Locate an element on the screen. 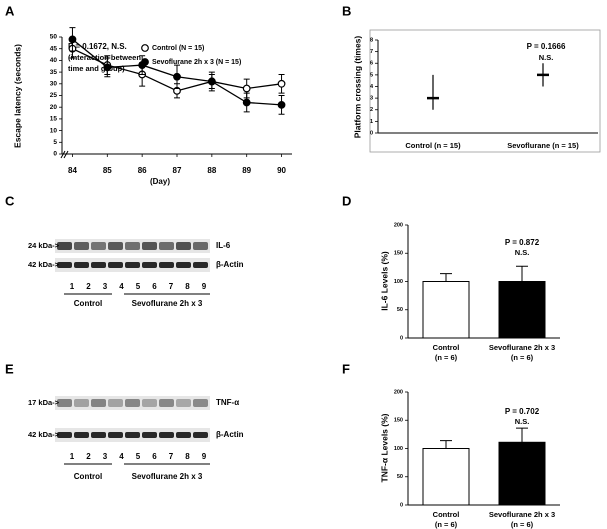 The image size is (607, 529). lane-number: 1 is located at coordinates (72, 286).